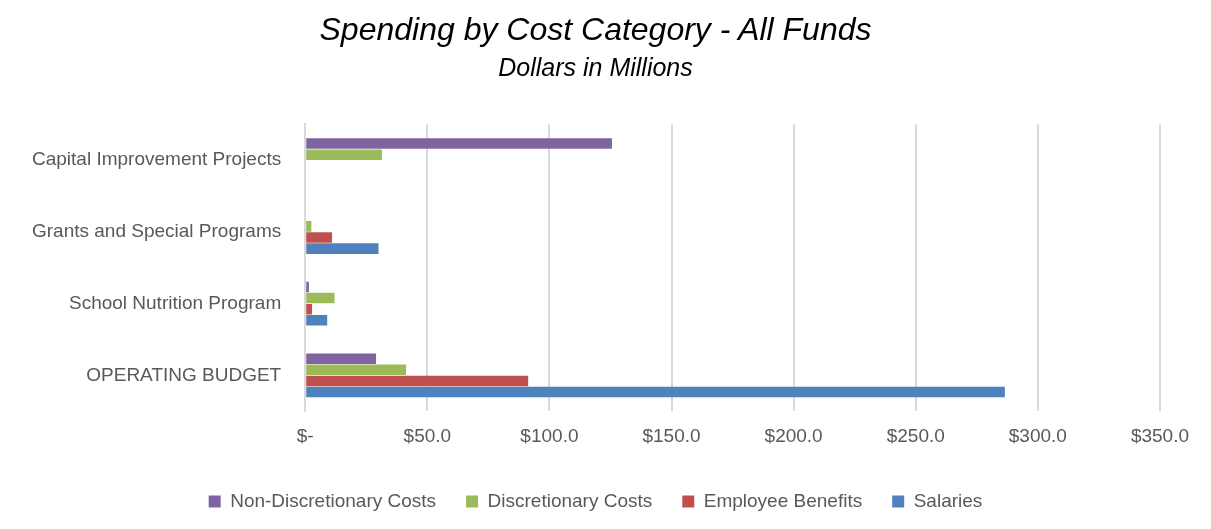 The image size is (1211, 529). What do you see at coordinates (549, 435) in the screenshot?
I see `x-tick-label: $100.0` at bounding box center [549, 435].